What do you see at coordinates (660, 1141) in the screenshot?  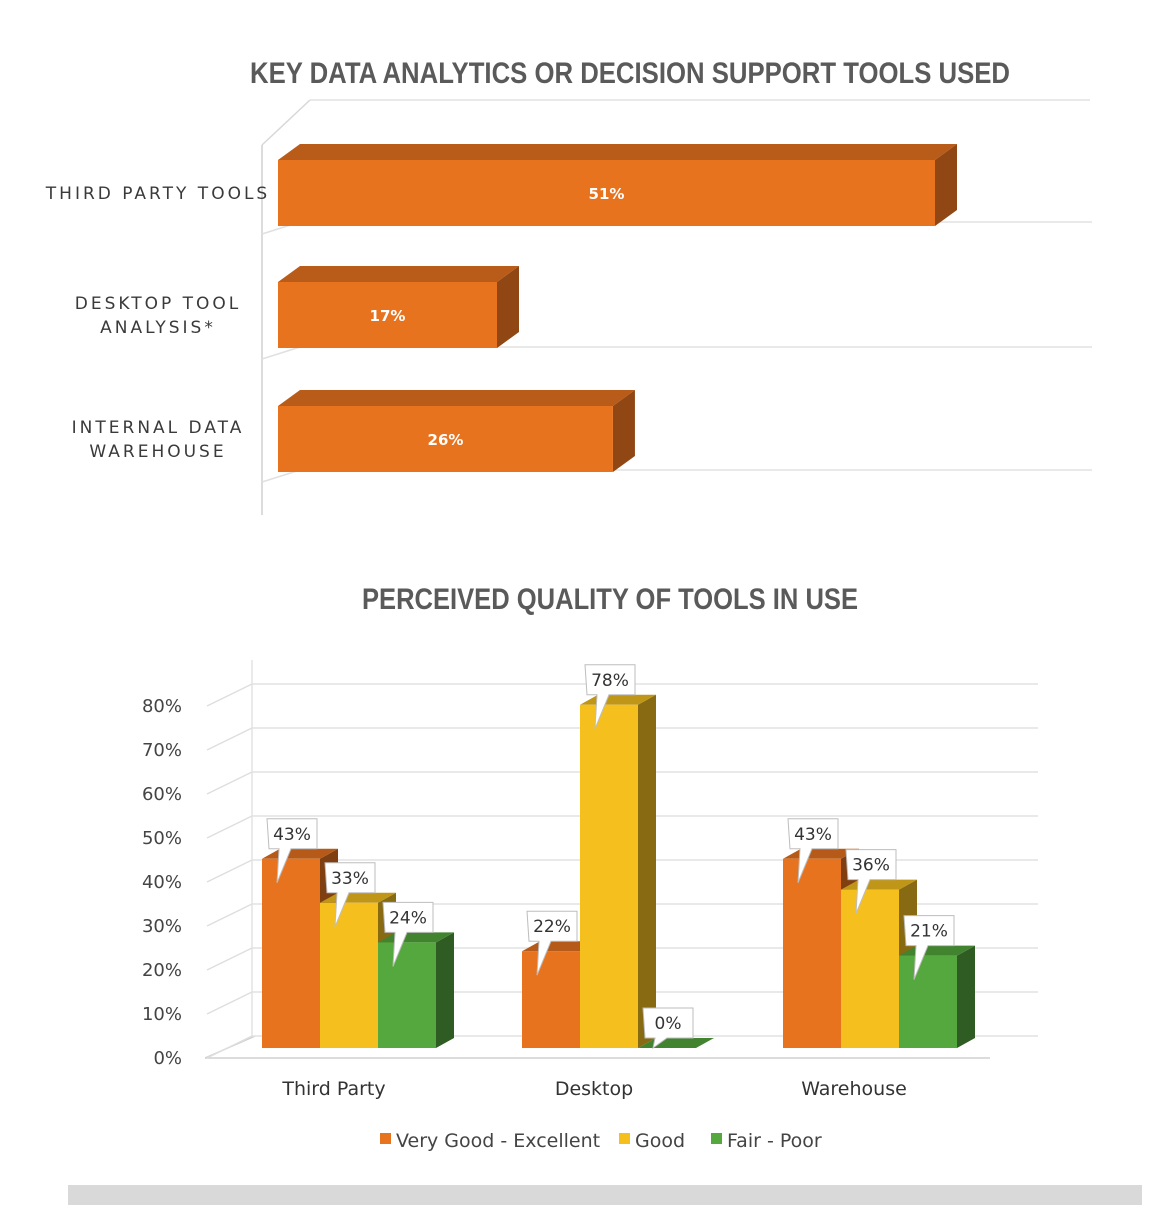 I see `chart2-legend-label: Good` at bounding box center [660, 1141].